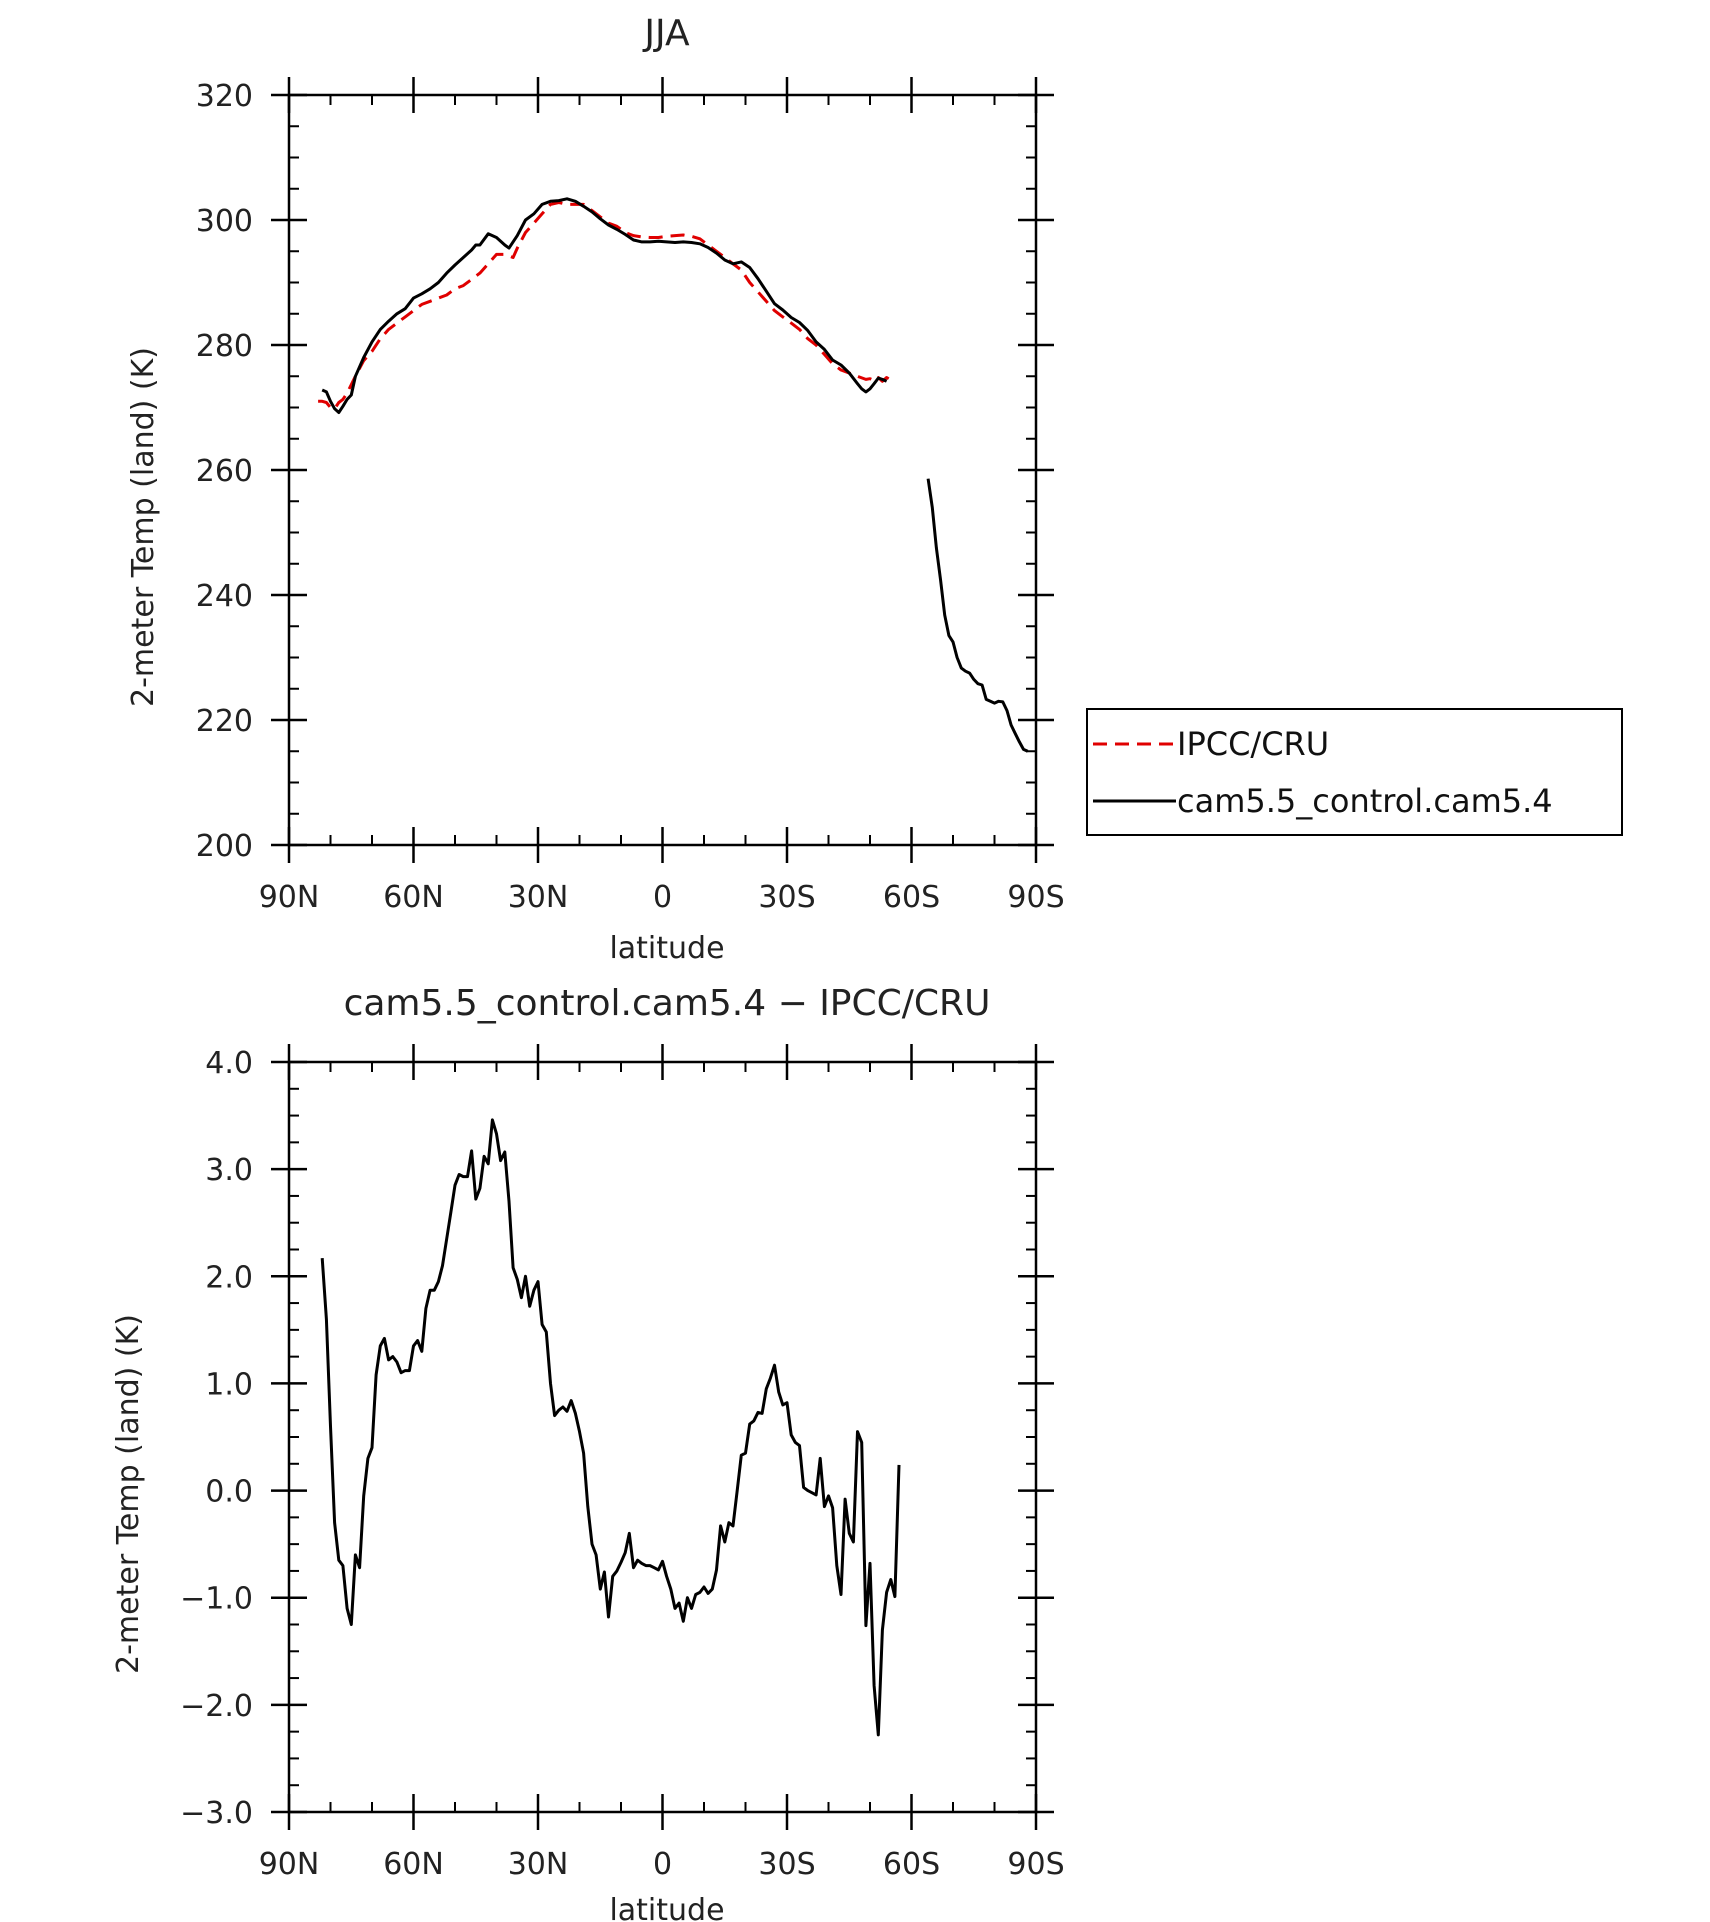 This screenshot has width=1710, height=1922. I want to click on bottom-x-tick-label: 60S, so click(911, 1864).